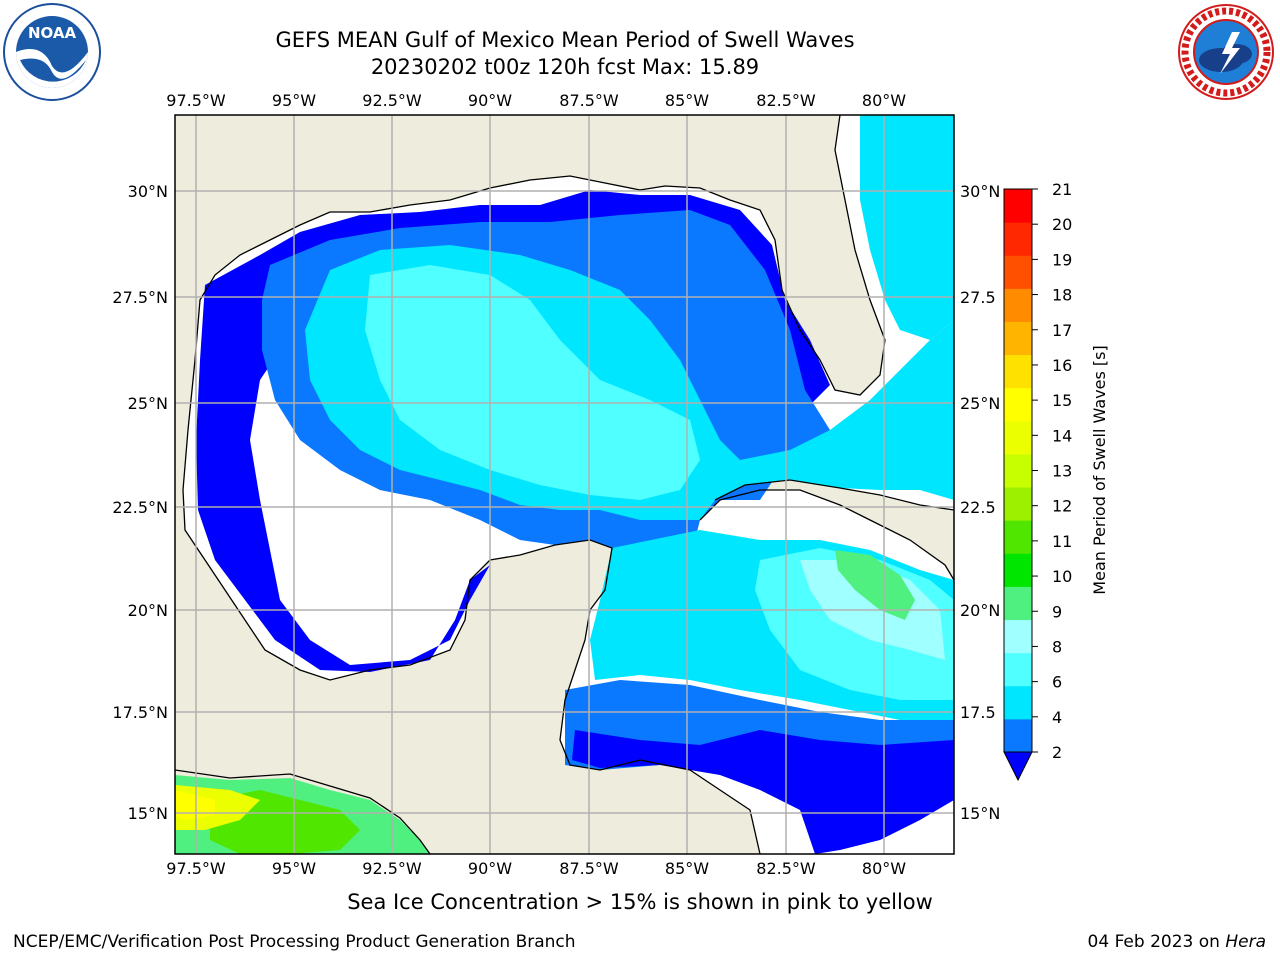  What do you see at coordinates (1062, 259) in the screenshot?
I see `colorbar-tick-label: 19` at bounding box center [1062, 259].